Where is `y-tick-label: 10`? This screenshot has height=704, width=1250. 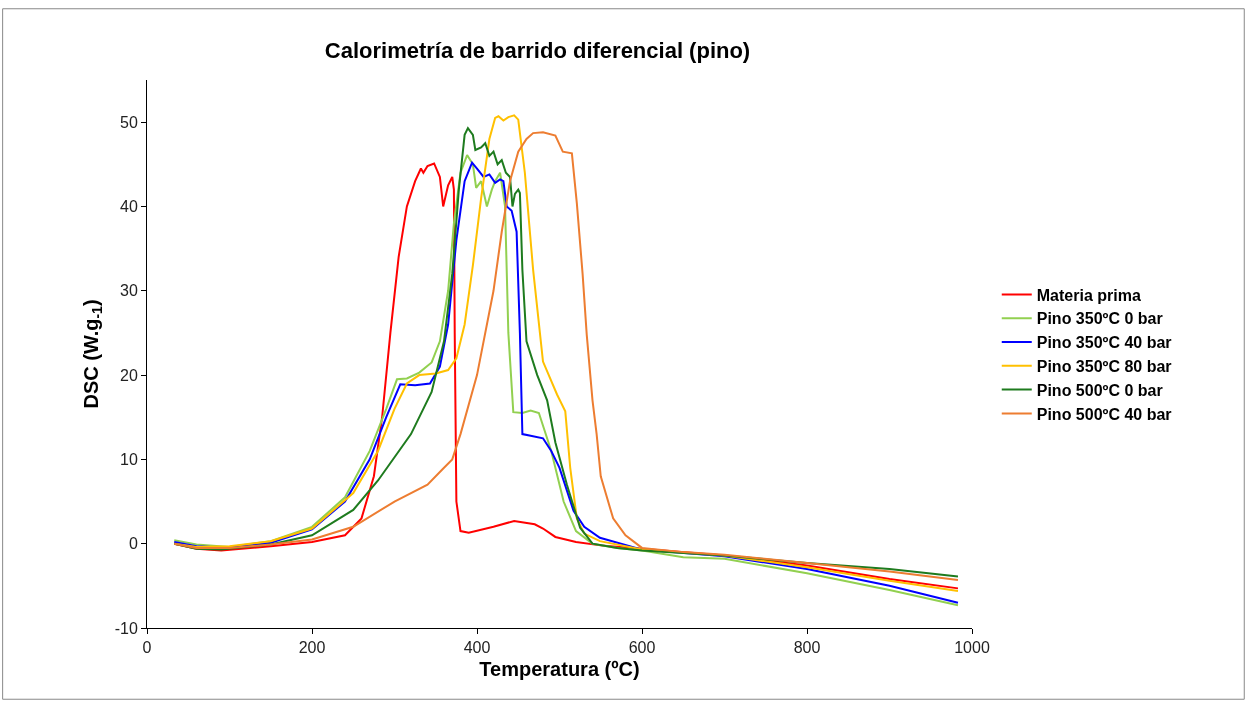
y-tick-label: 10 is located at coordinates (129, 459).